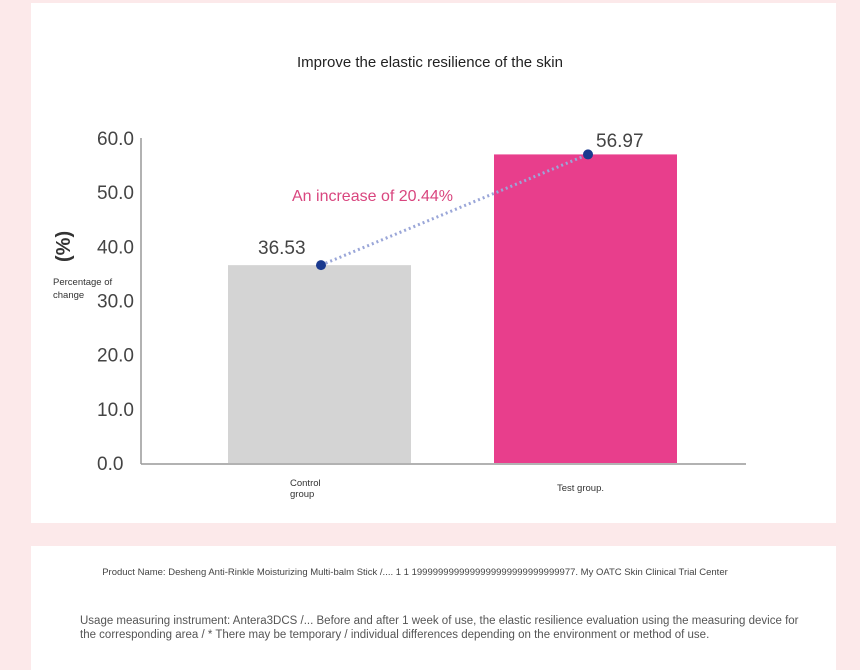 The width and height of the screenshot is (860, 670). Describe the element at coordinates (620, 141) in the screenshot. I see `value-label: 56.97` at that location.